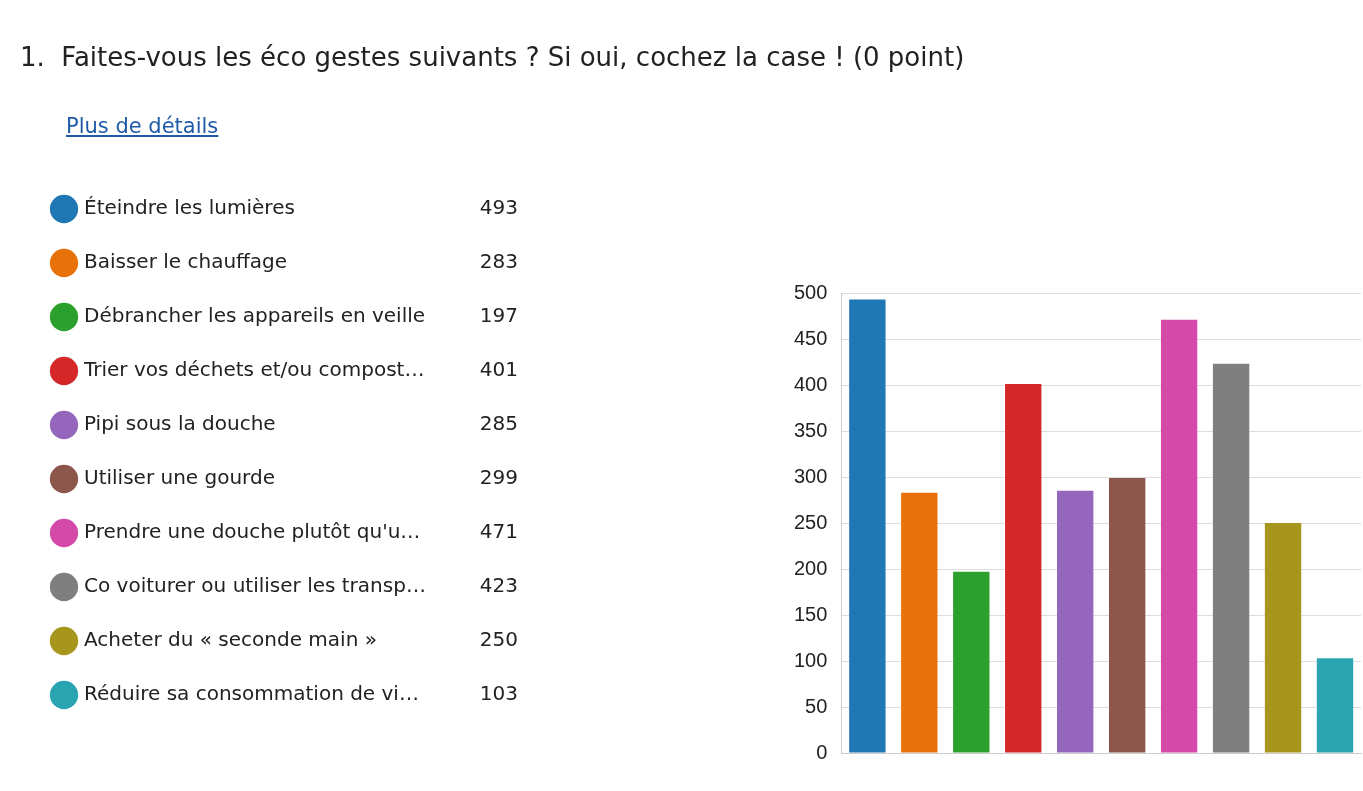 The image size is (1363, 791). What do you see at coordinates (180, 423) in the screenshot?
I see `legend-label: Pipi sous la douche` at bounding box center [180, 423].